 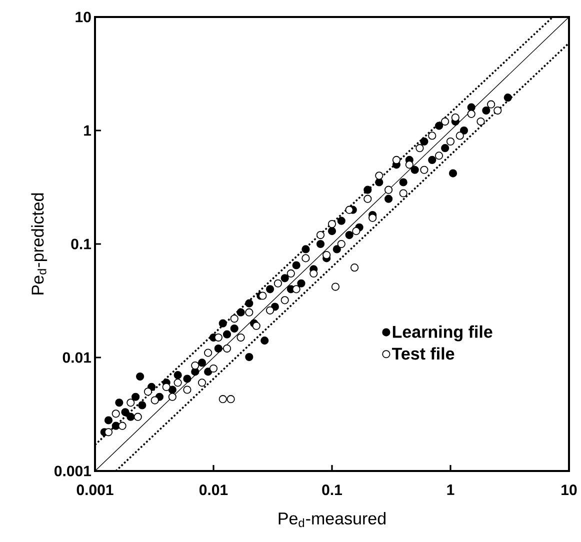 I want to click on x-tick-label: 1, so click(x=450, y=489).